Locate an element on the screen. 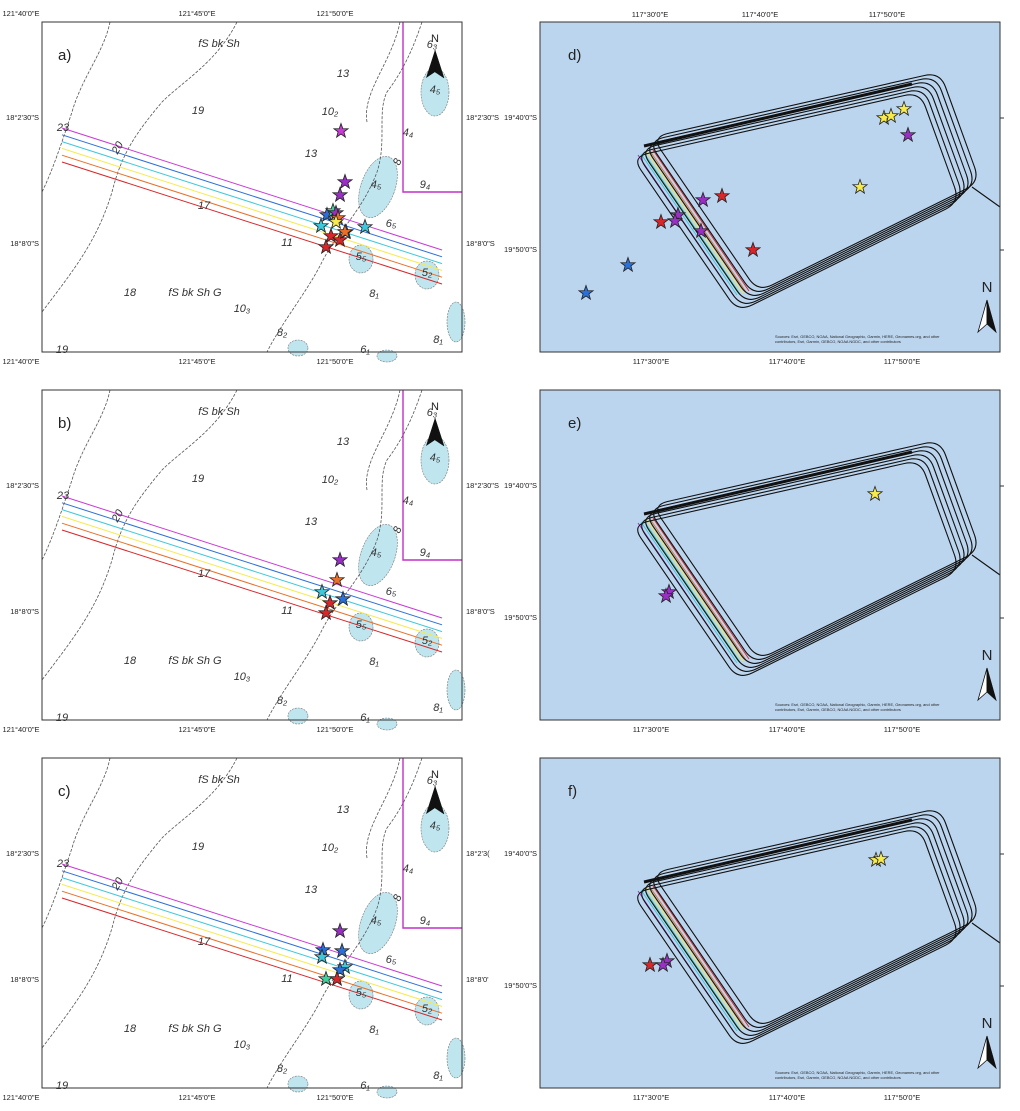 The height and width of the screenshot is (1111, 1020). x-tick-label: 117°50'0"E is located at coordinates (902, 1097).